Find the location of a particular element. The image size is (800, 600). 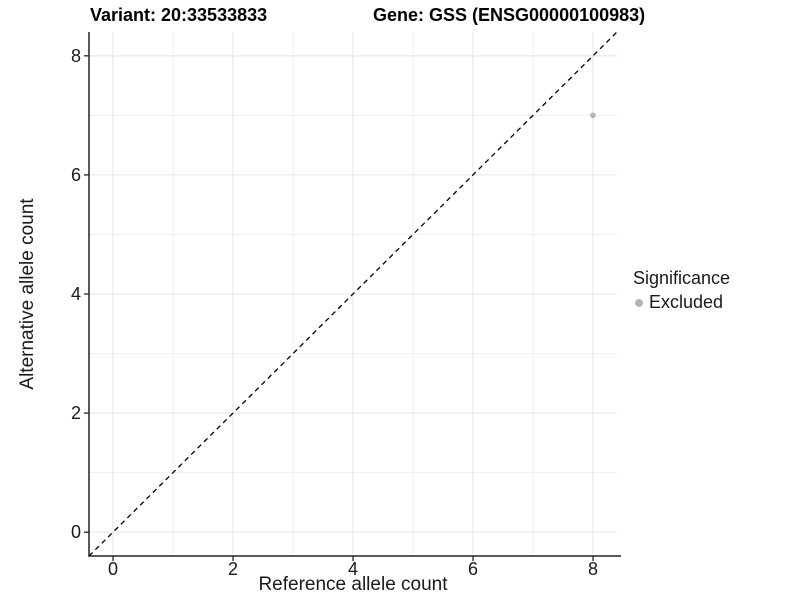

y-tick-label: 6 is located at coordinates (75, 174).